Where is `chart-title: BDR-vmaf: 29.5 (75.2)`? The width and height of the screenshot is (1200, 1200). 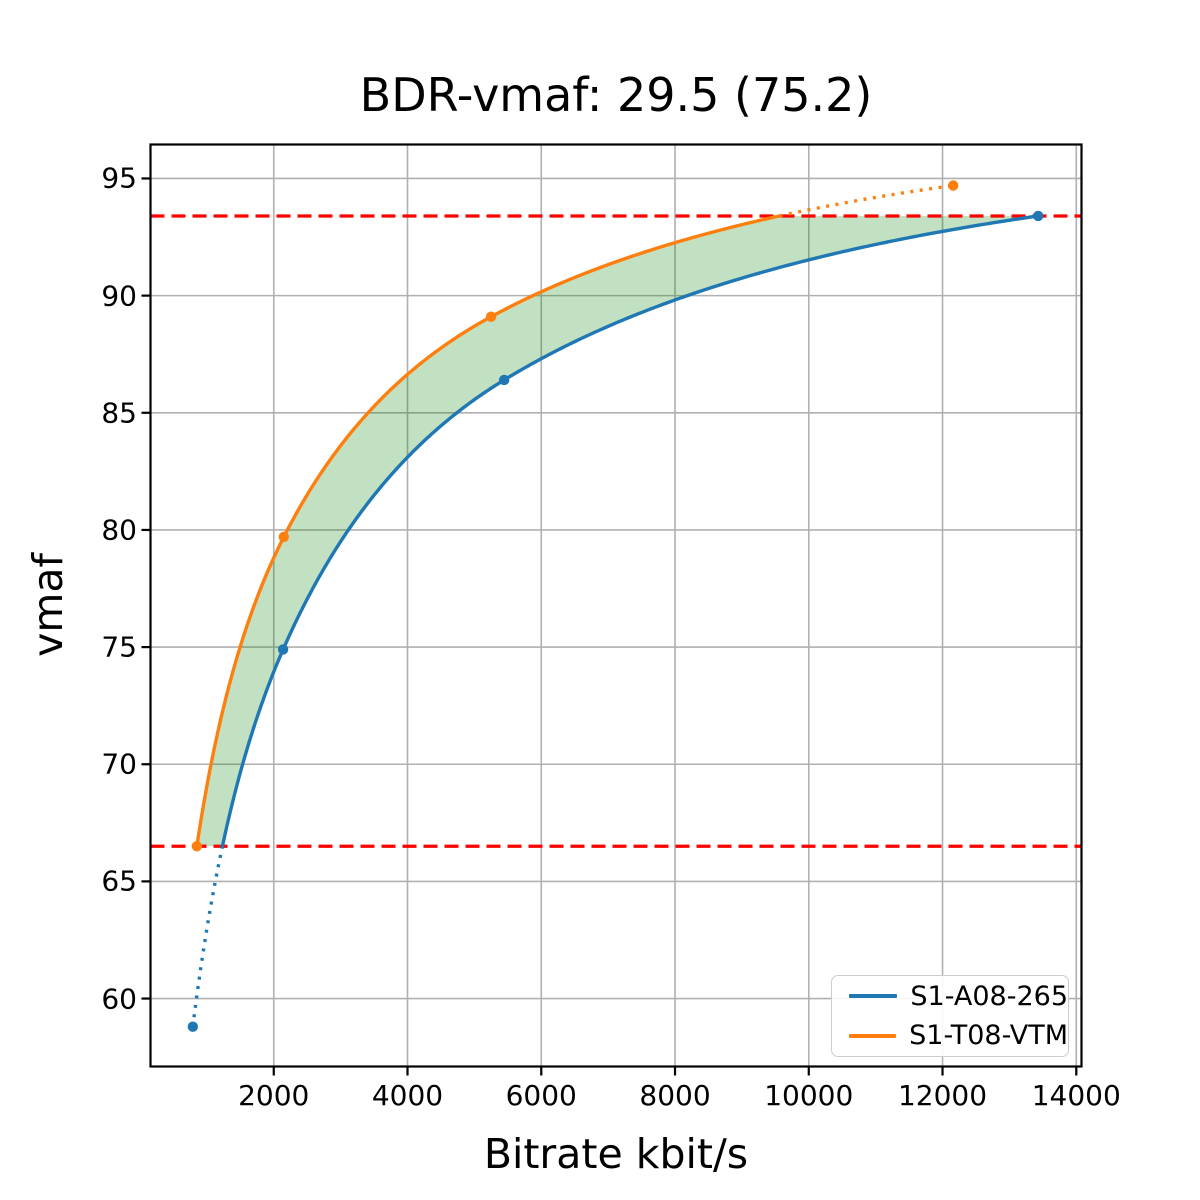 chart-title: BDR-vmaf: 29.5 (75.2) is located at coordinates (616, 95).